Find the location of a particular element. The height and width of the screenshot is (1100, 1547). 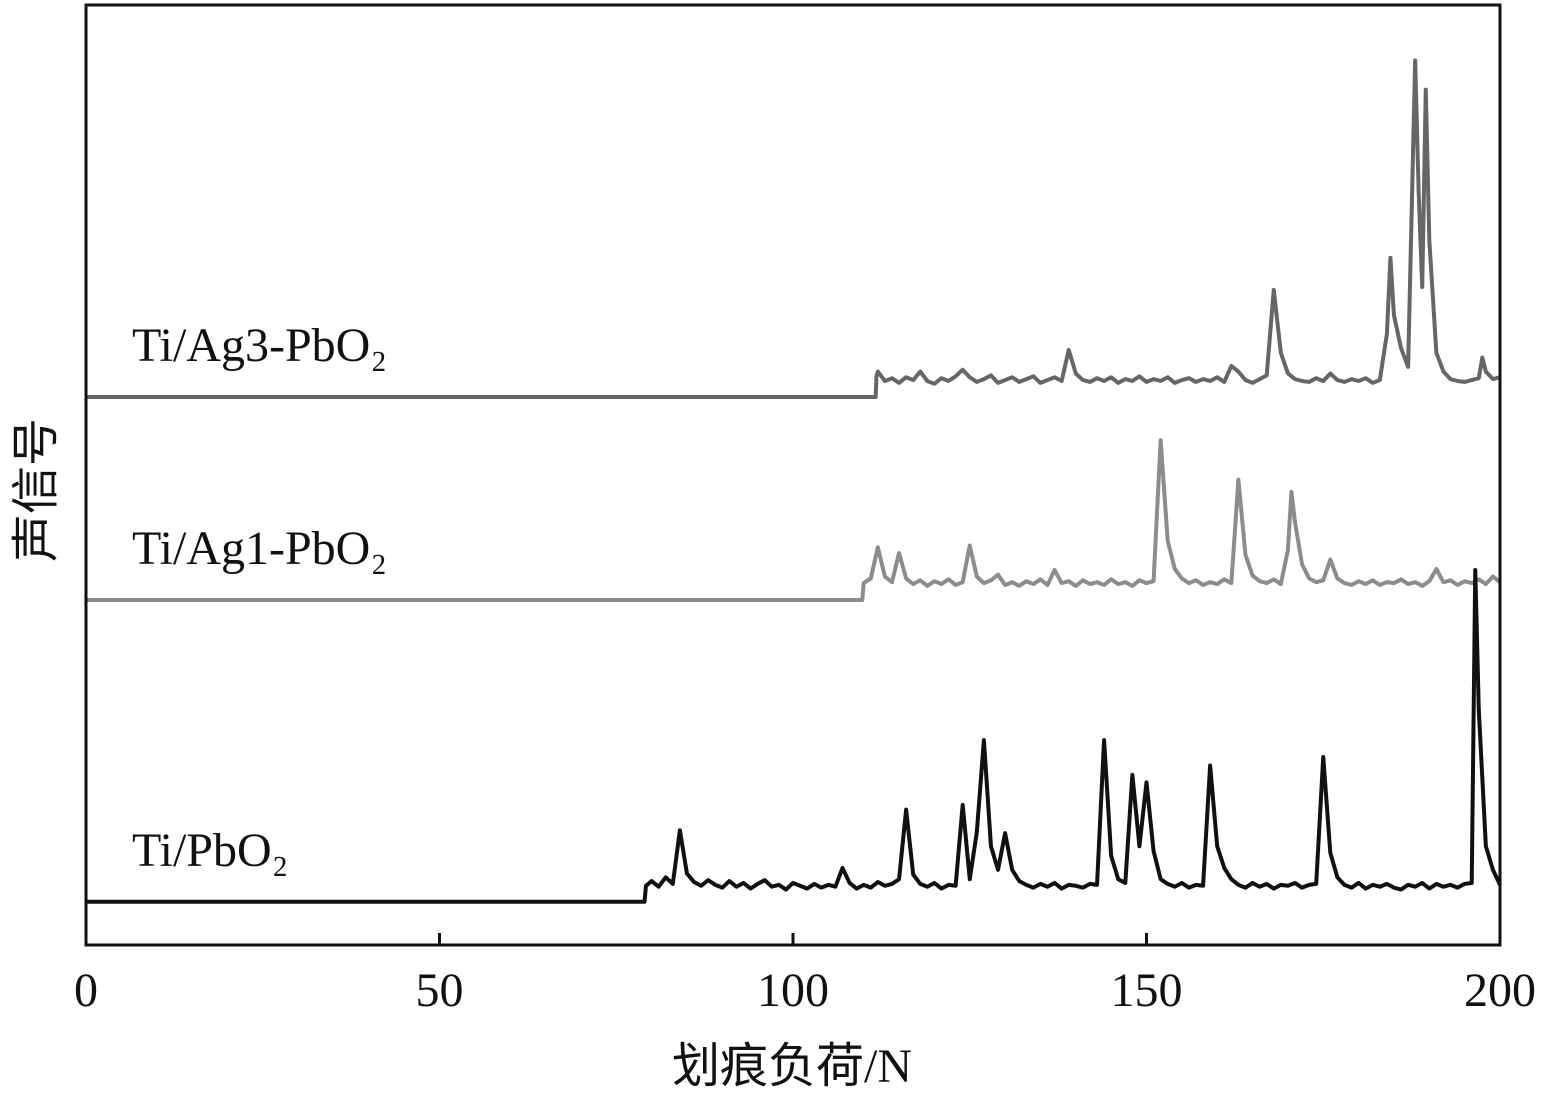

series-label: Ti/Ag1-PbO₂ is located at coordinates (259, 548).